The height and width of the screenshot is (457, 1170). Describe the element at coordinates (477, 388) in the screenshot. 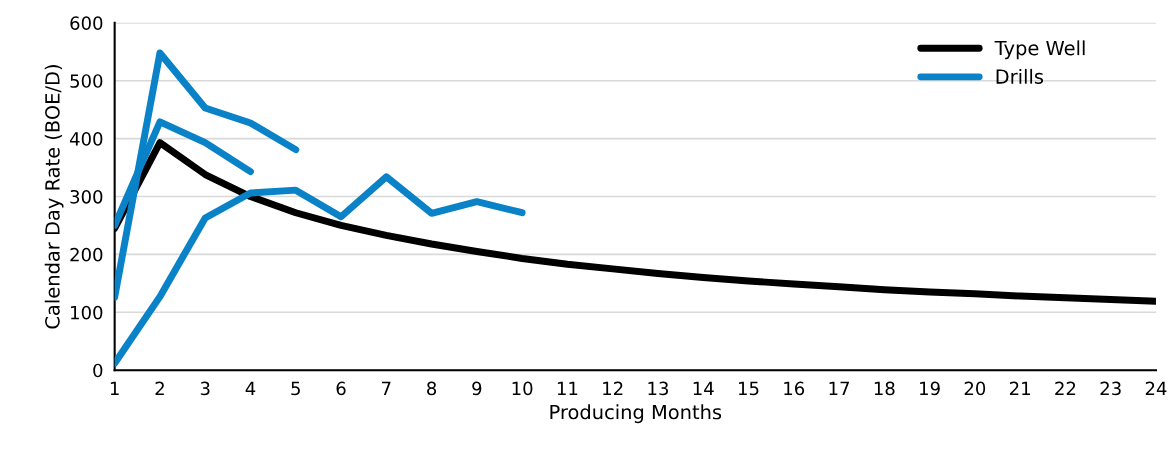

I see `x-tick-label: 9` at that location.